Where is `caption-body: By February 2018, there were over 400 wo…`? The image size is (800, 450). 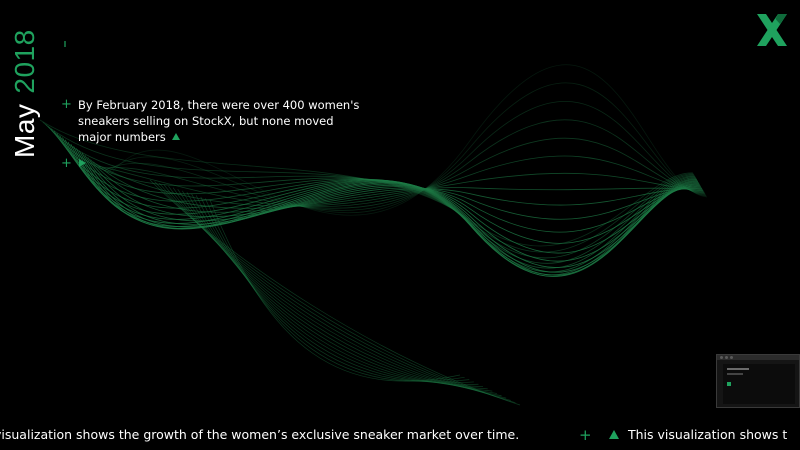
caption-body: By February 2018, there were over 400 wo… is located at coordinates (219, 121).